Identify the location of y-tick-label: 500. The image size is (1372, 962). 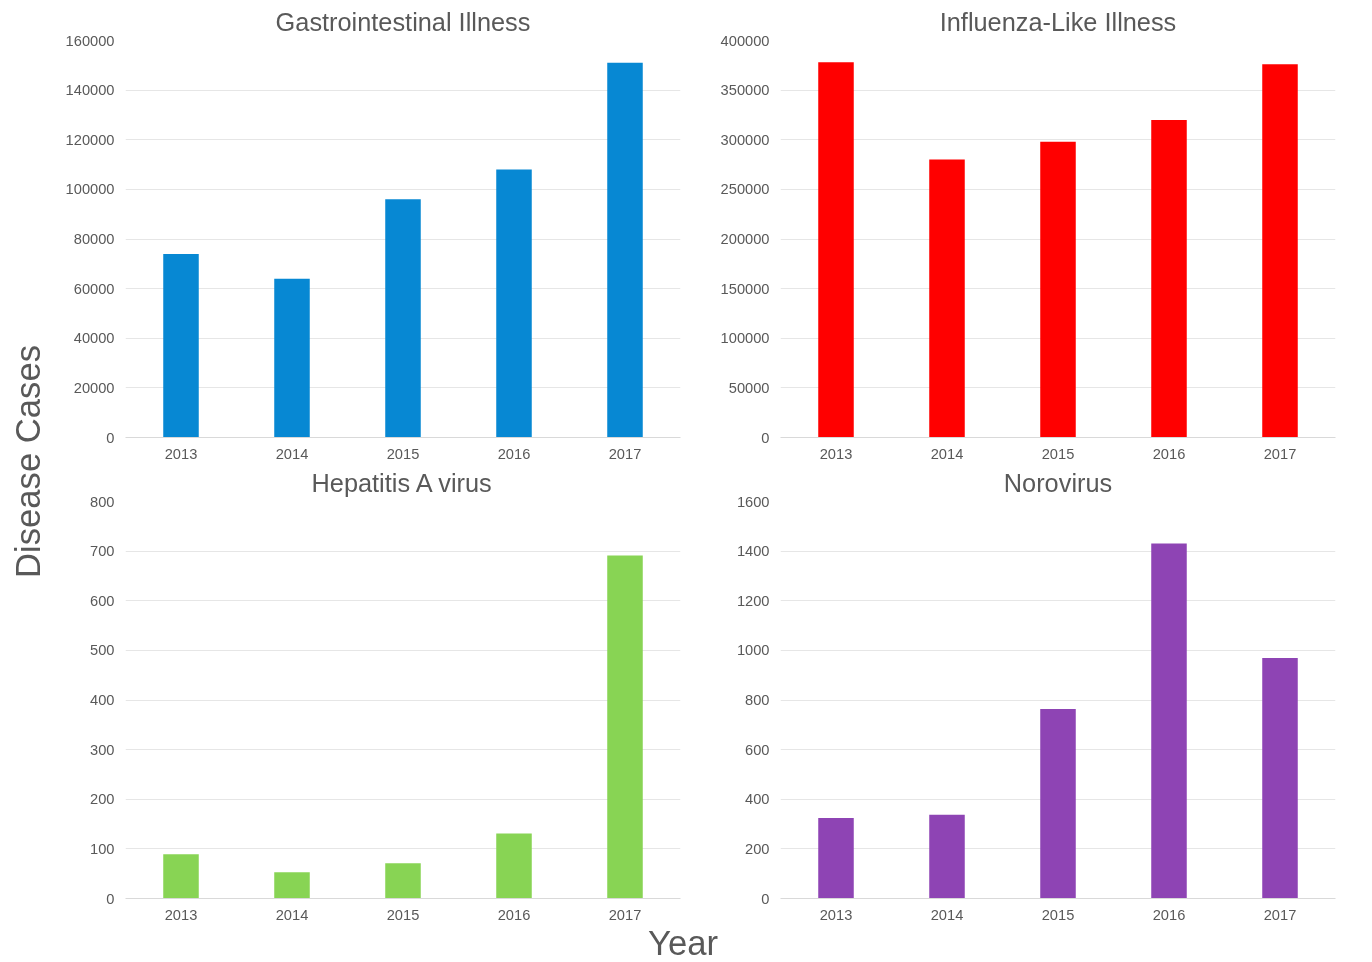
(102, 650).